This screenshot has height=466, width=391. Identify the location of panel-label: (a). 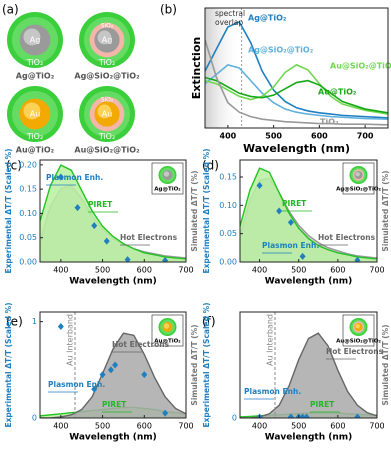
(10, 10).